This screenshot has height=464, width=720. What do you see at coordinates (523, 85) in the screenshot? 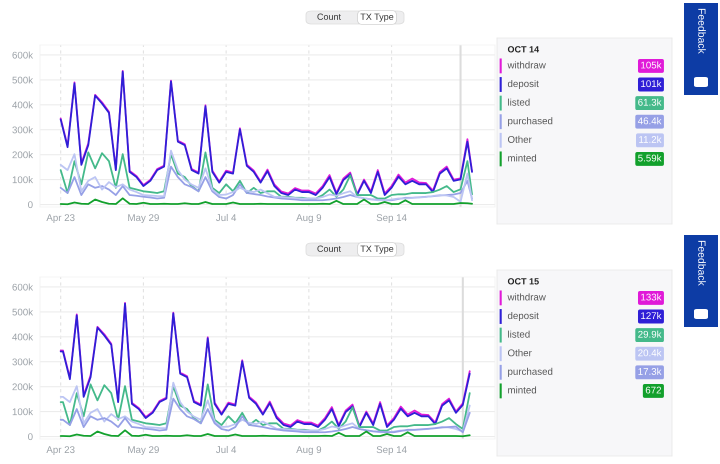
I see `legend-label: deposit` at bounding box center [523, 85].